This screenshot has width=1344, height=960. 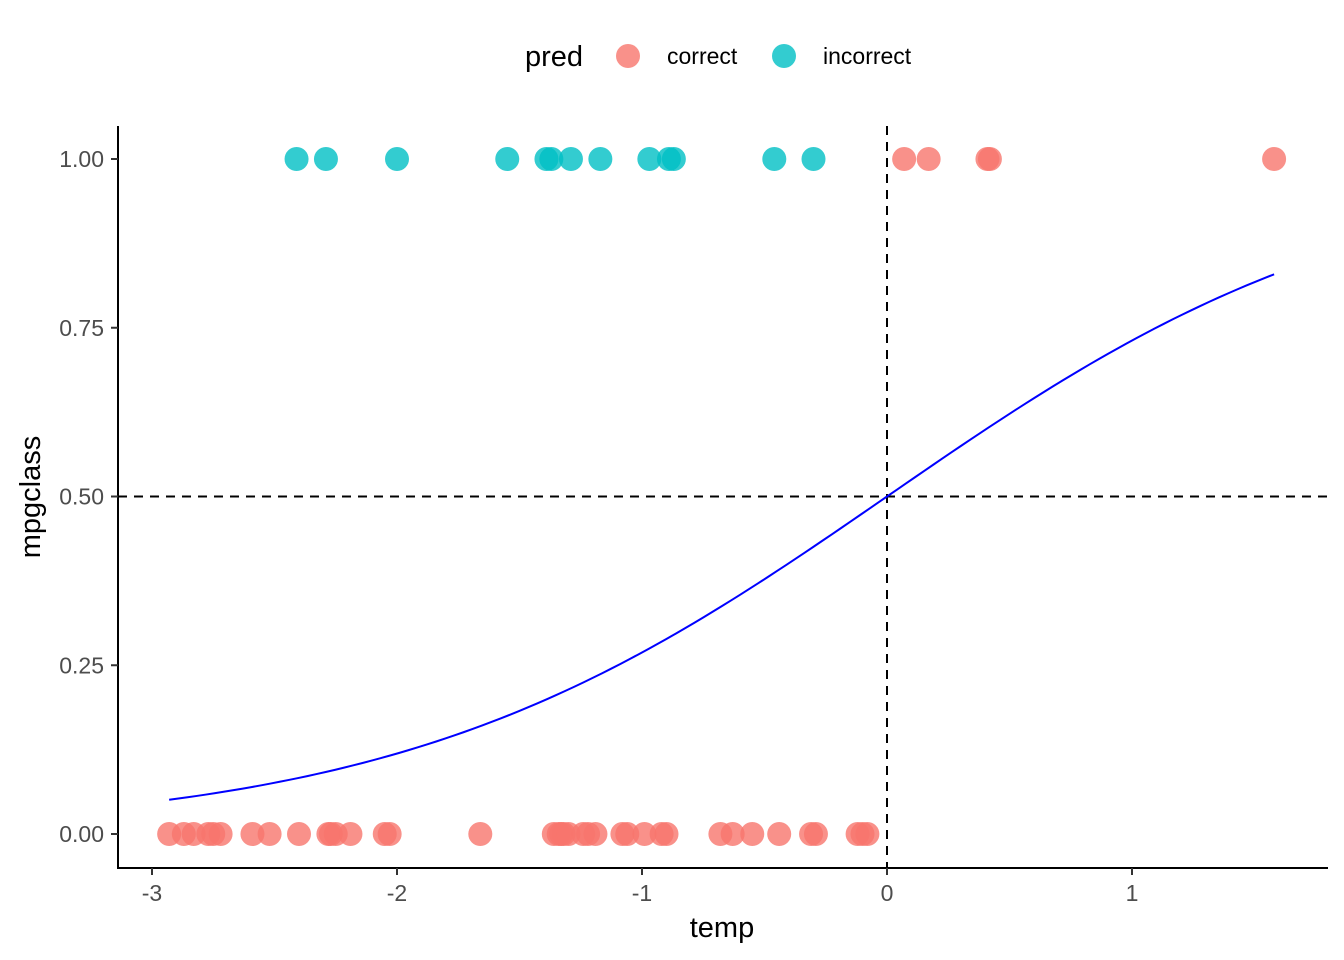 I want to click on legend-label-incorrect: incorrect, so click(x=867, y=56).